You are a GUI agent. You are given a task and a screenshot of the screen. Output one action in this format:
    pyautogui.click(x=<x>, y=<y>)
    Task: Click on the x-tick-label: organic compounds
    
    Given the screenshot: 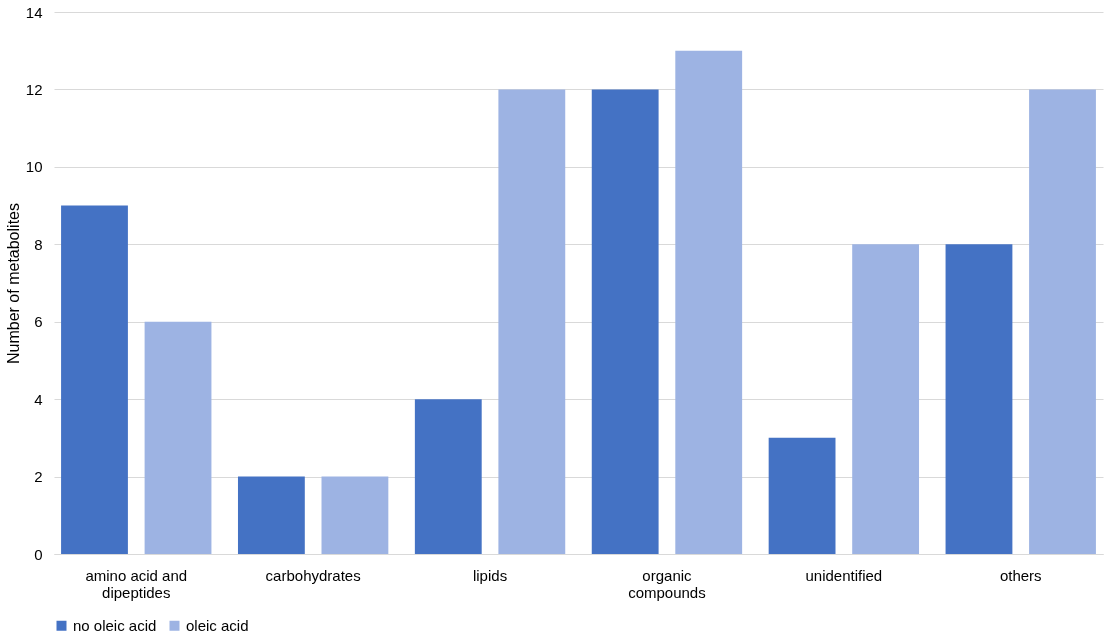 What is the action you would take?
    pyautogui.click(x=667, y=583)
    